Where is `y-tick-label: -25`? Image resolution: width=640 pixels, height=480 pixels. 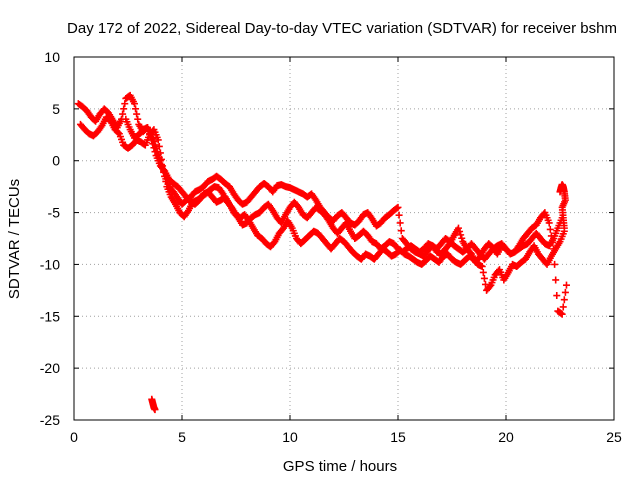
y-tick-label: -25 is located at coordinates (50, 420).